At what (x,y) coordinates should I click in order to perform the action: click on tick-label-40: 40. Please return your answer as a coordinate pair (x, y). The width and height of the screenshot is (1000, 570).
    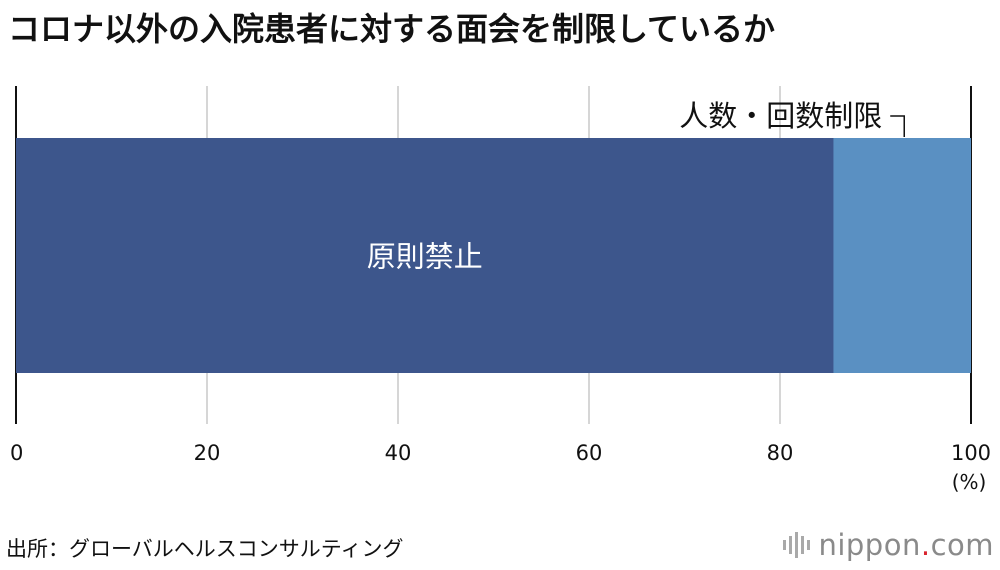
    Looking at the image, I should click on (398, 453).